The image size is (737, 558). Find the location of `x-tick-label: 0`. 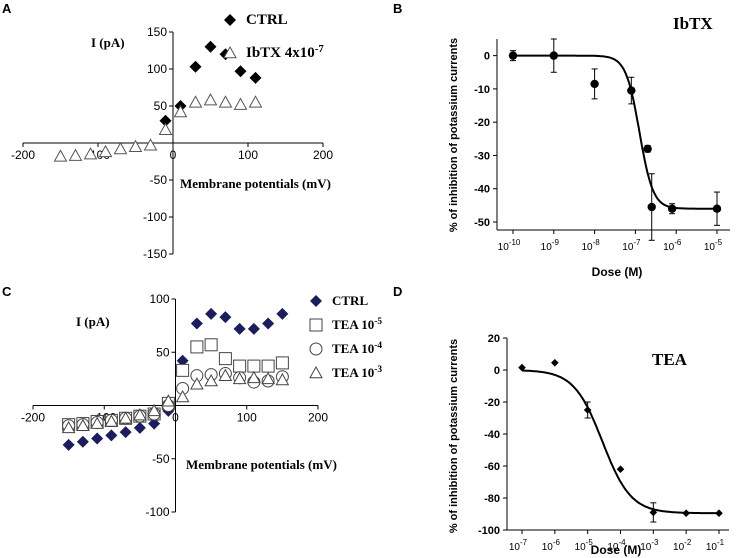

x-tick-label: 0 is located at coordinates (175, 418).